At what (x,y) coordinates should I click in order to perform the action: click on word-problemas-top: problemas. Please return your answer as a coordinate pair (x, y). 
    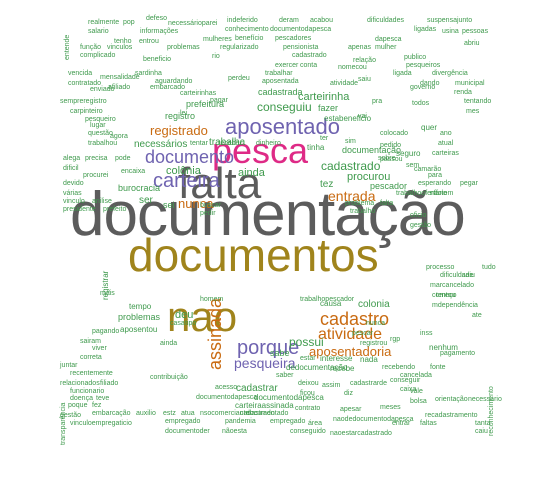
    Looking at the image, I should click on (183, 47).